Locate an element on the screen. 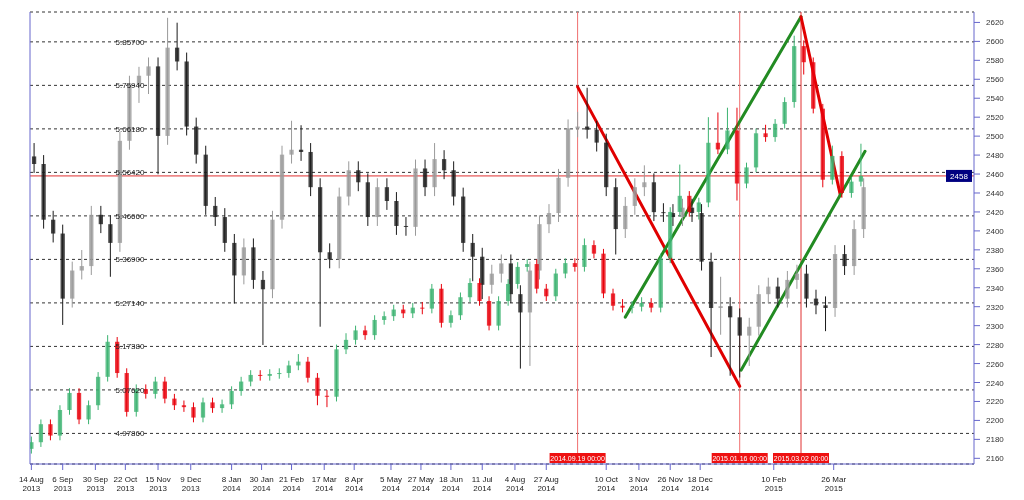 This screenshot has height=500, width=1024. x-tick-label: 6 Sep 2013 is located at coordinates (63, 484).